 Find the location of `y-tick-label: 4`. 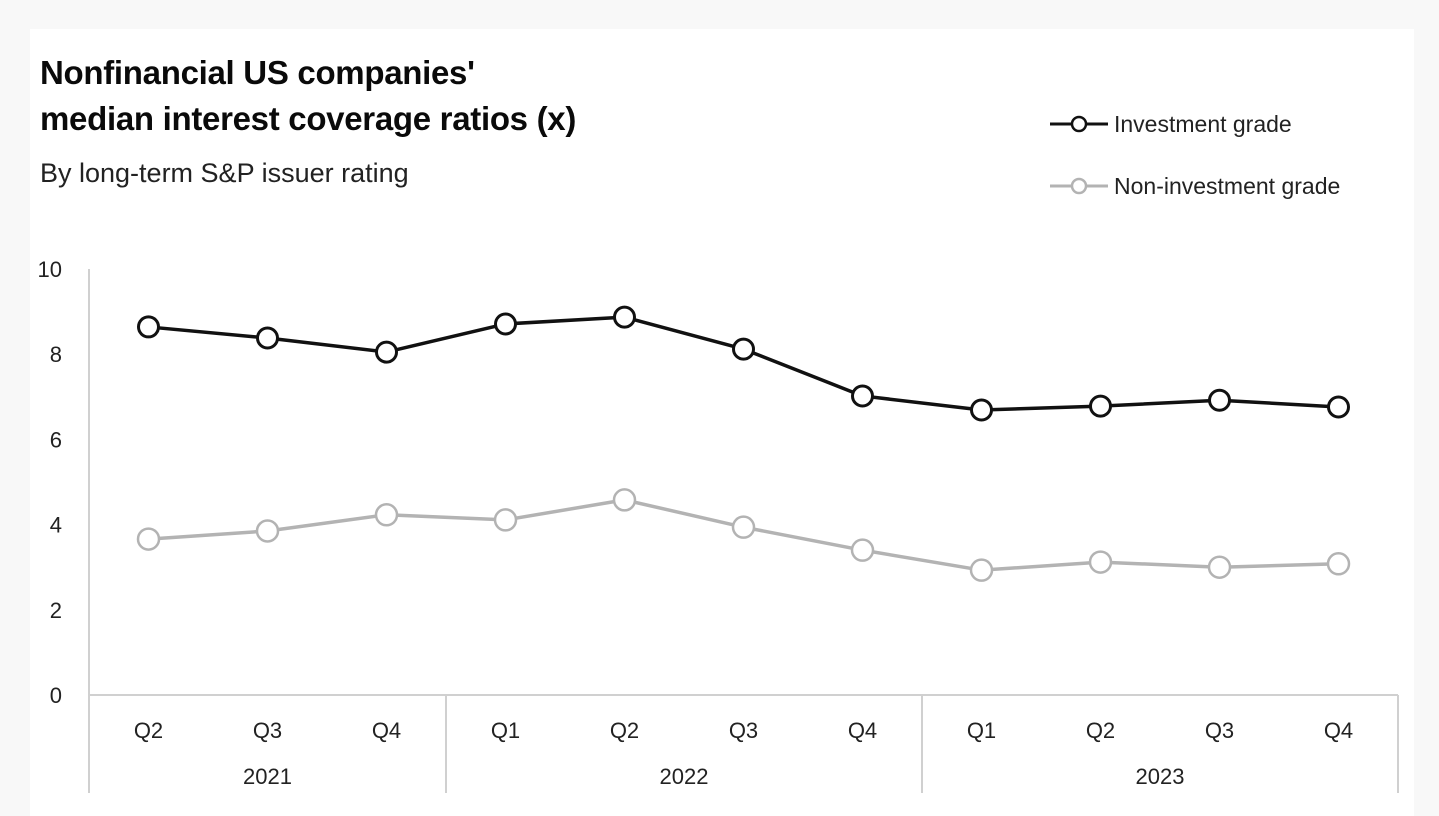

y-tick-label: 4 is located at coordinates (56, 525).